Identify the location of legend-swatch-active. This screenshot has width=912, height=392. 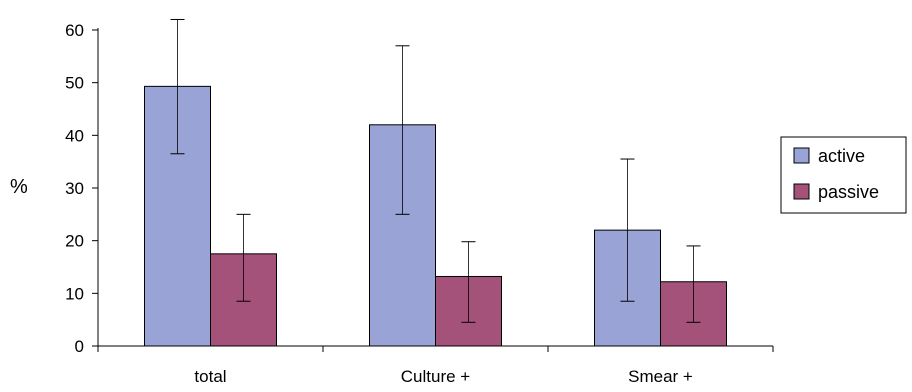
(801, 155).